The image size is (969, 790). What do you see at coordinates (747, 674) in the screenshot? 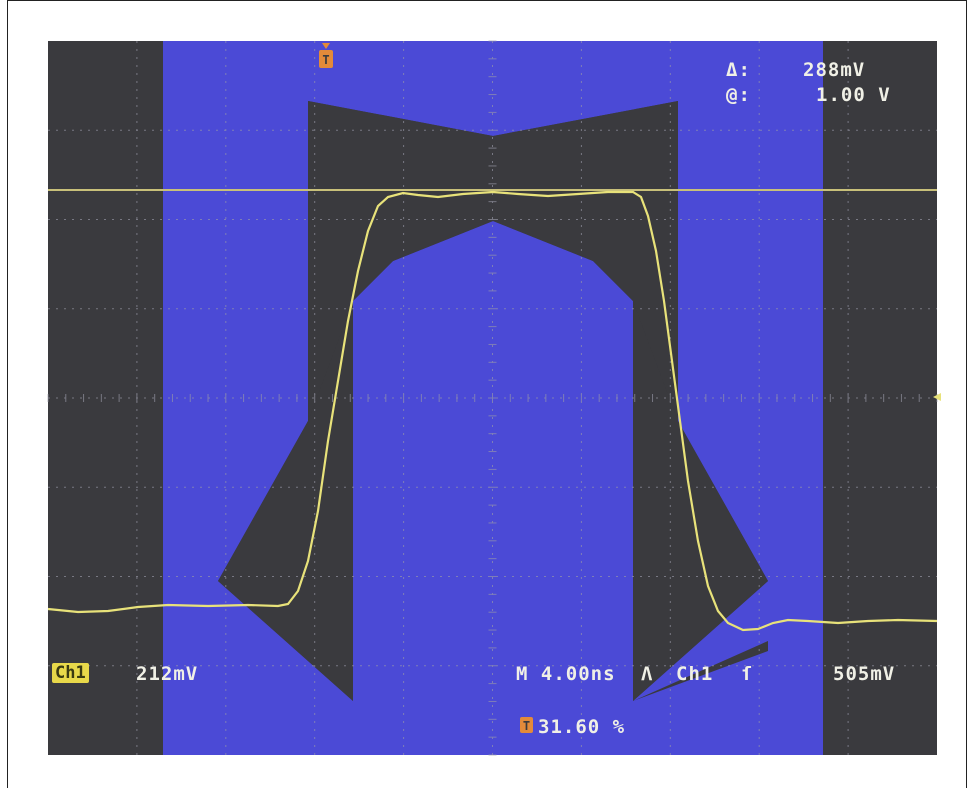
I see `rising-edge-icon: ſ` at bounding box center [747, 674].